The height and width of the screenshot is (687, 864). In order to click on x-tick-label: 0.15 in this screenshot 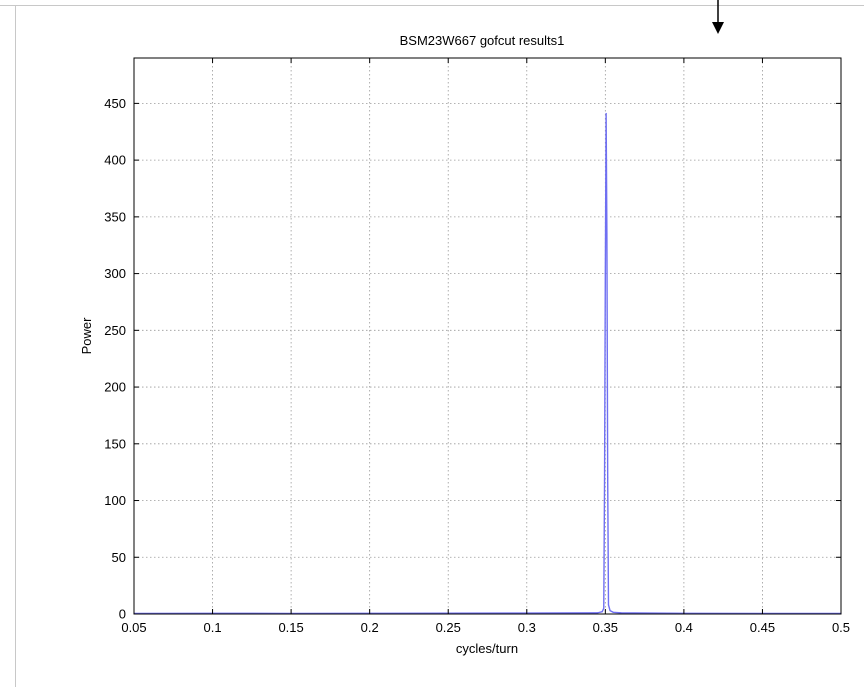, I will do `click(290, 627)`.